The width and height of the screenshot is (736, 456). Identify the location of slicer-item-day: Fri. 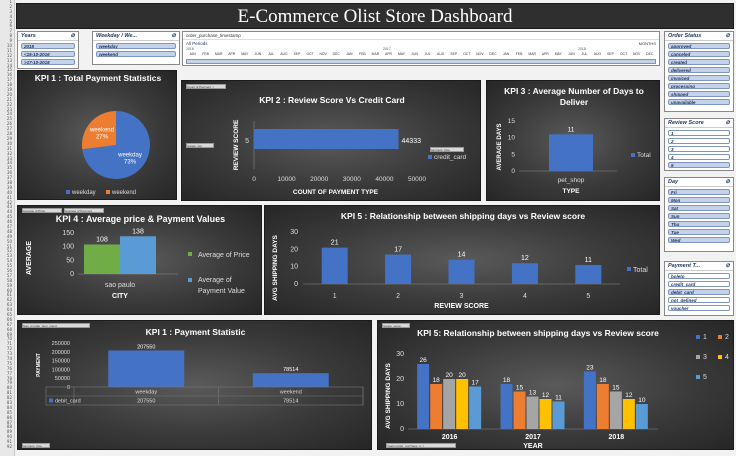
(699, 191).